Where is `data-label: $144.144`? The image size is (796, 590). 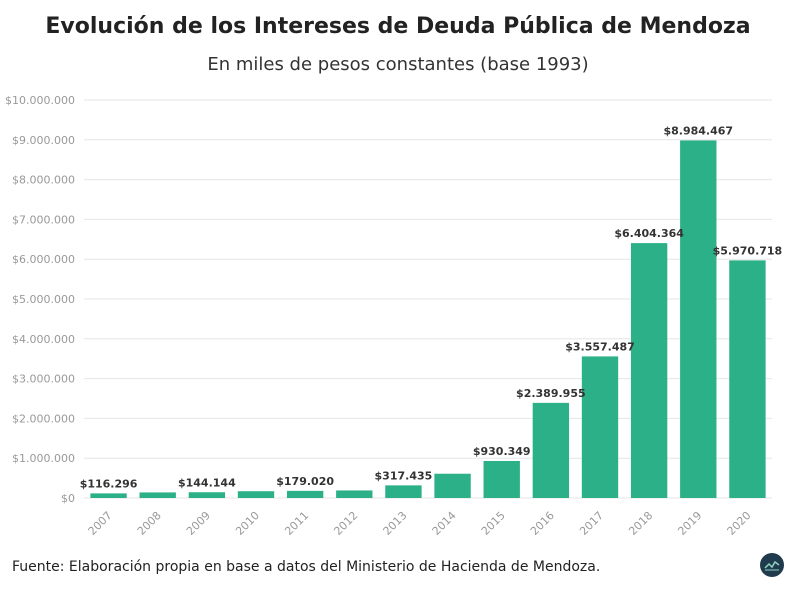
data-label: $144.144 is located at coordinates (207, 482).